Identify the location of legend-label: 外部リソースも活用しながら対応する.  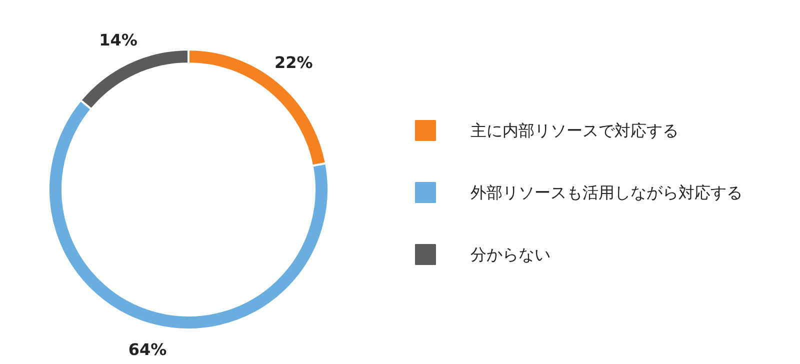
(606, 192).